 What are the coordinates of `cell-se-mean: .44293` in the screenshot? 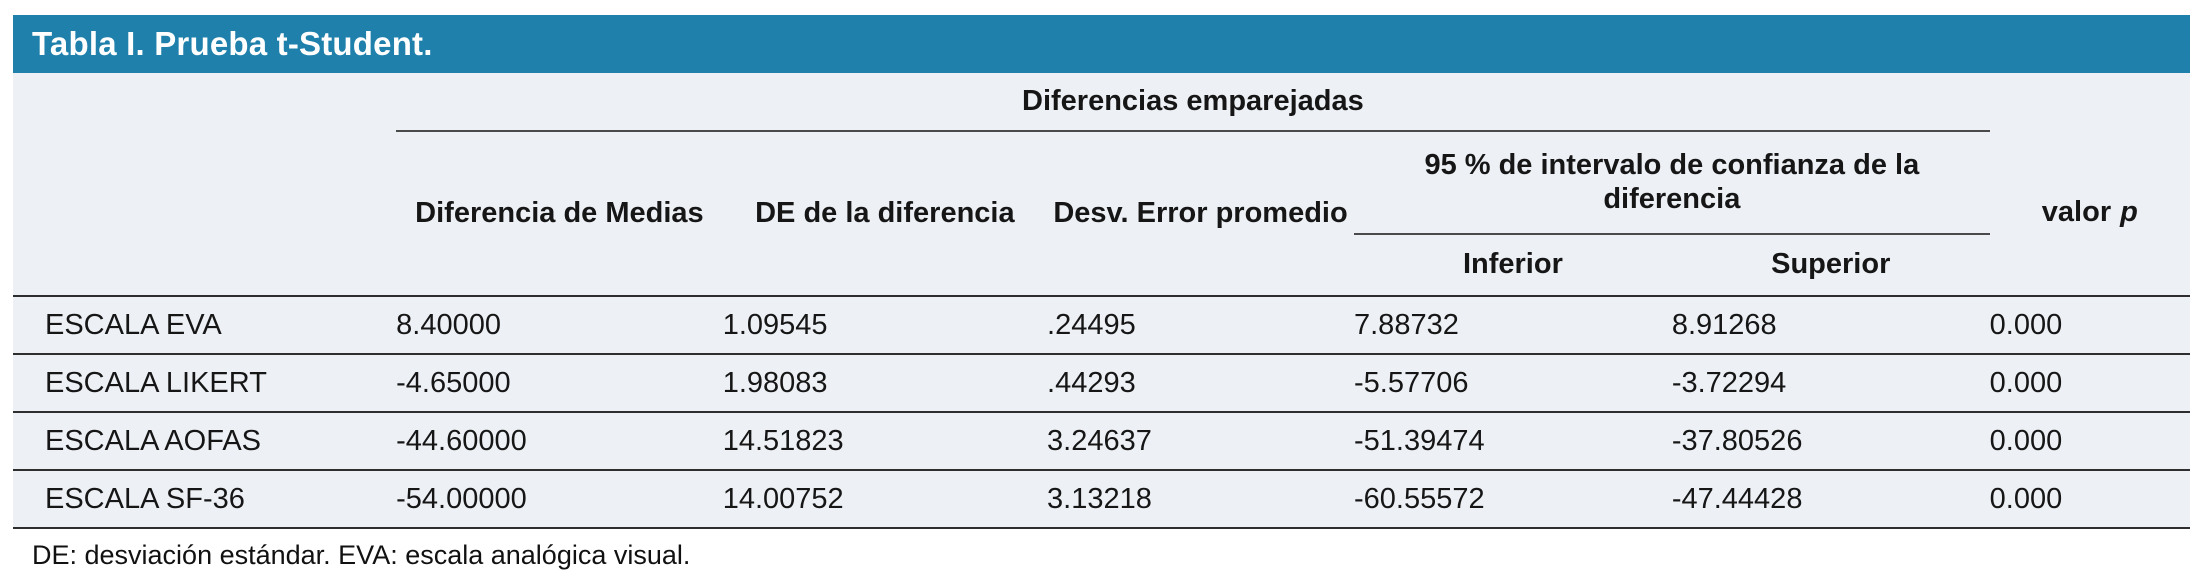 It's located at (1200, 382).